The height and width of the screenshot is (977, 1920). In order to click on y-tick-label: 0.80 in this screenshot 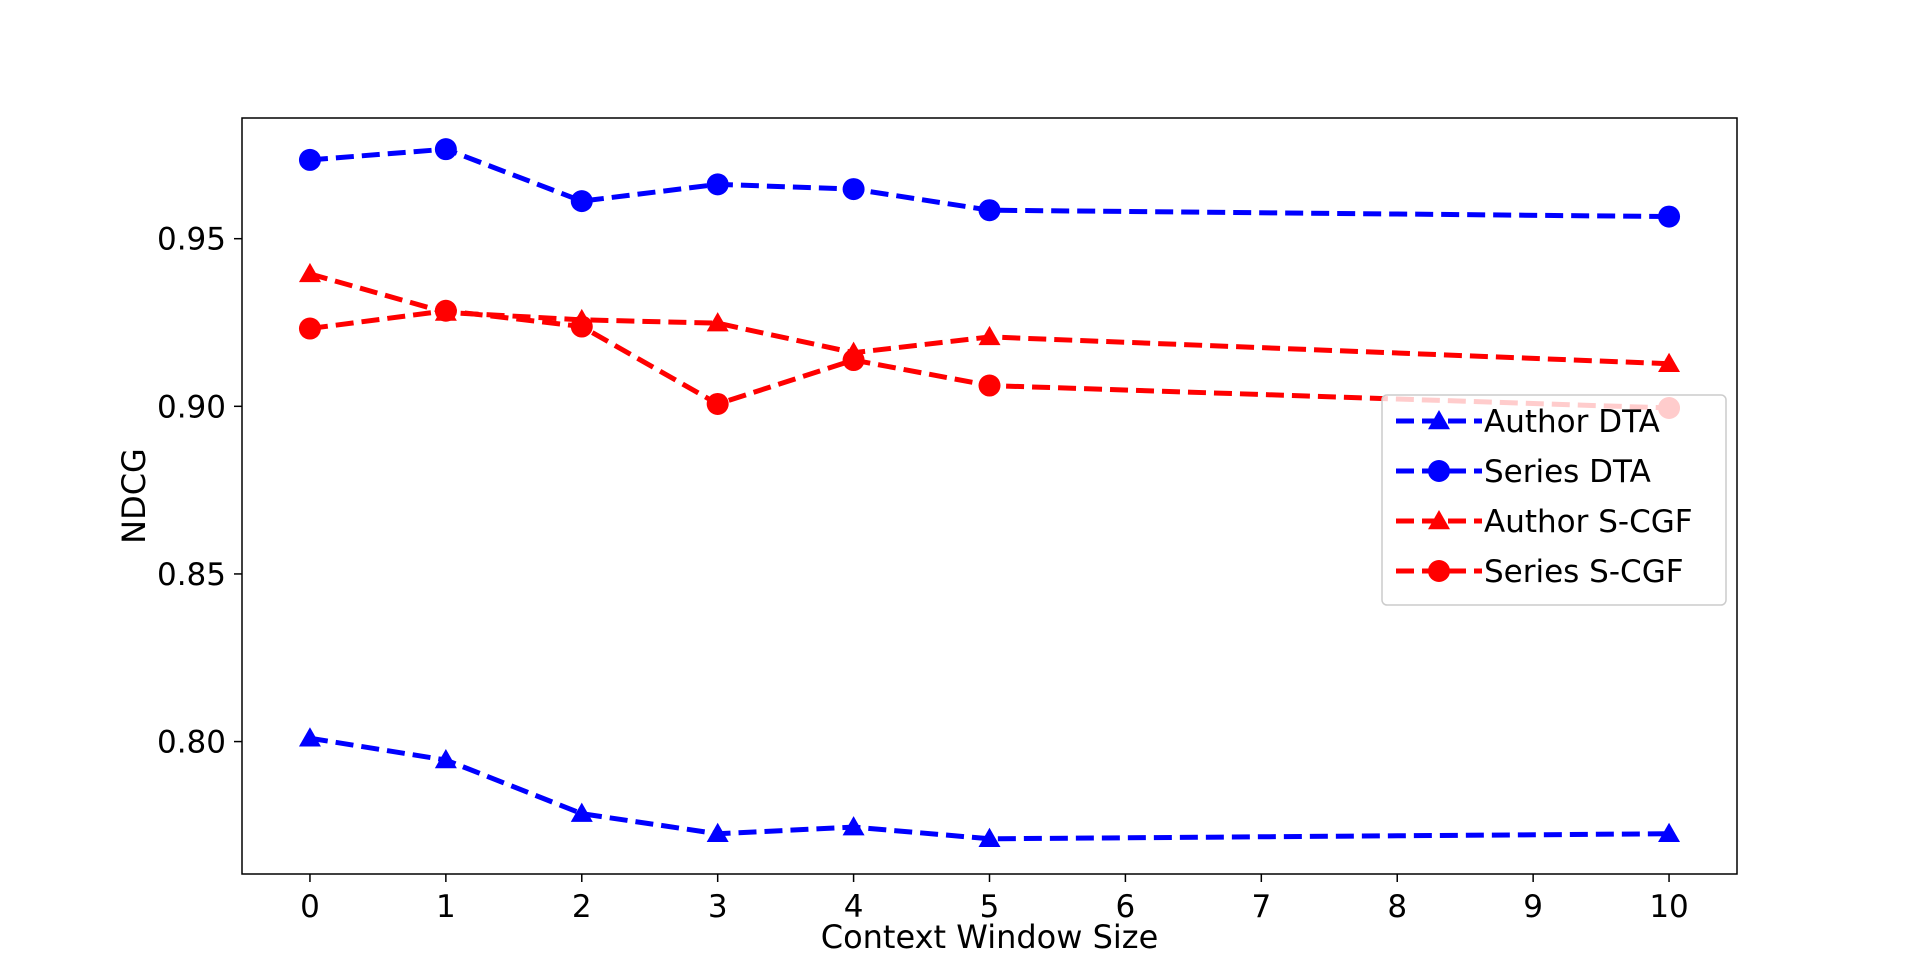, I will do `click(191, 743)`.